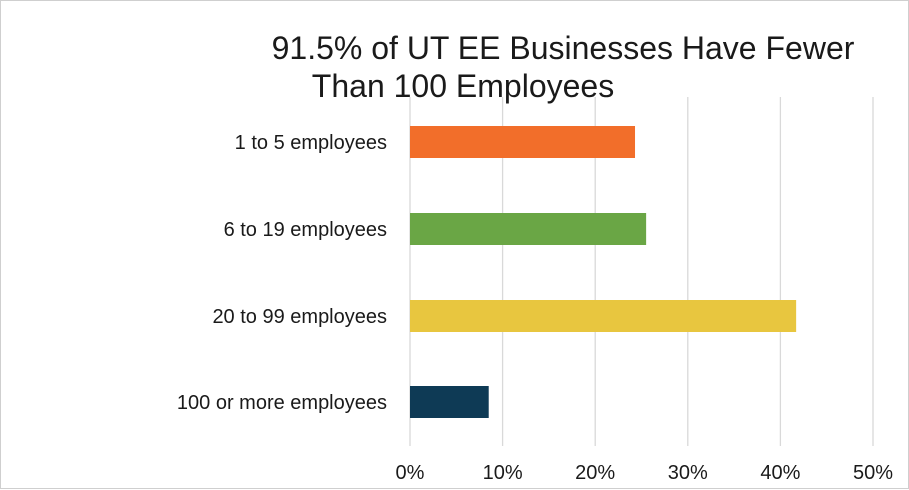 The width and height of the screenshot is (909, 490). Describe the element at coordinates (299, 317) in the screenshot. I see `category-label: 20 to 99 employees` at that location.